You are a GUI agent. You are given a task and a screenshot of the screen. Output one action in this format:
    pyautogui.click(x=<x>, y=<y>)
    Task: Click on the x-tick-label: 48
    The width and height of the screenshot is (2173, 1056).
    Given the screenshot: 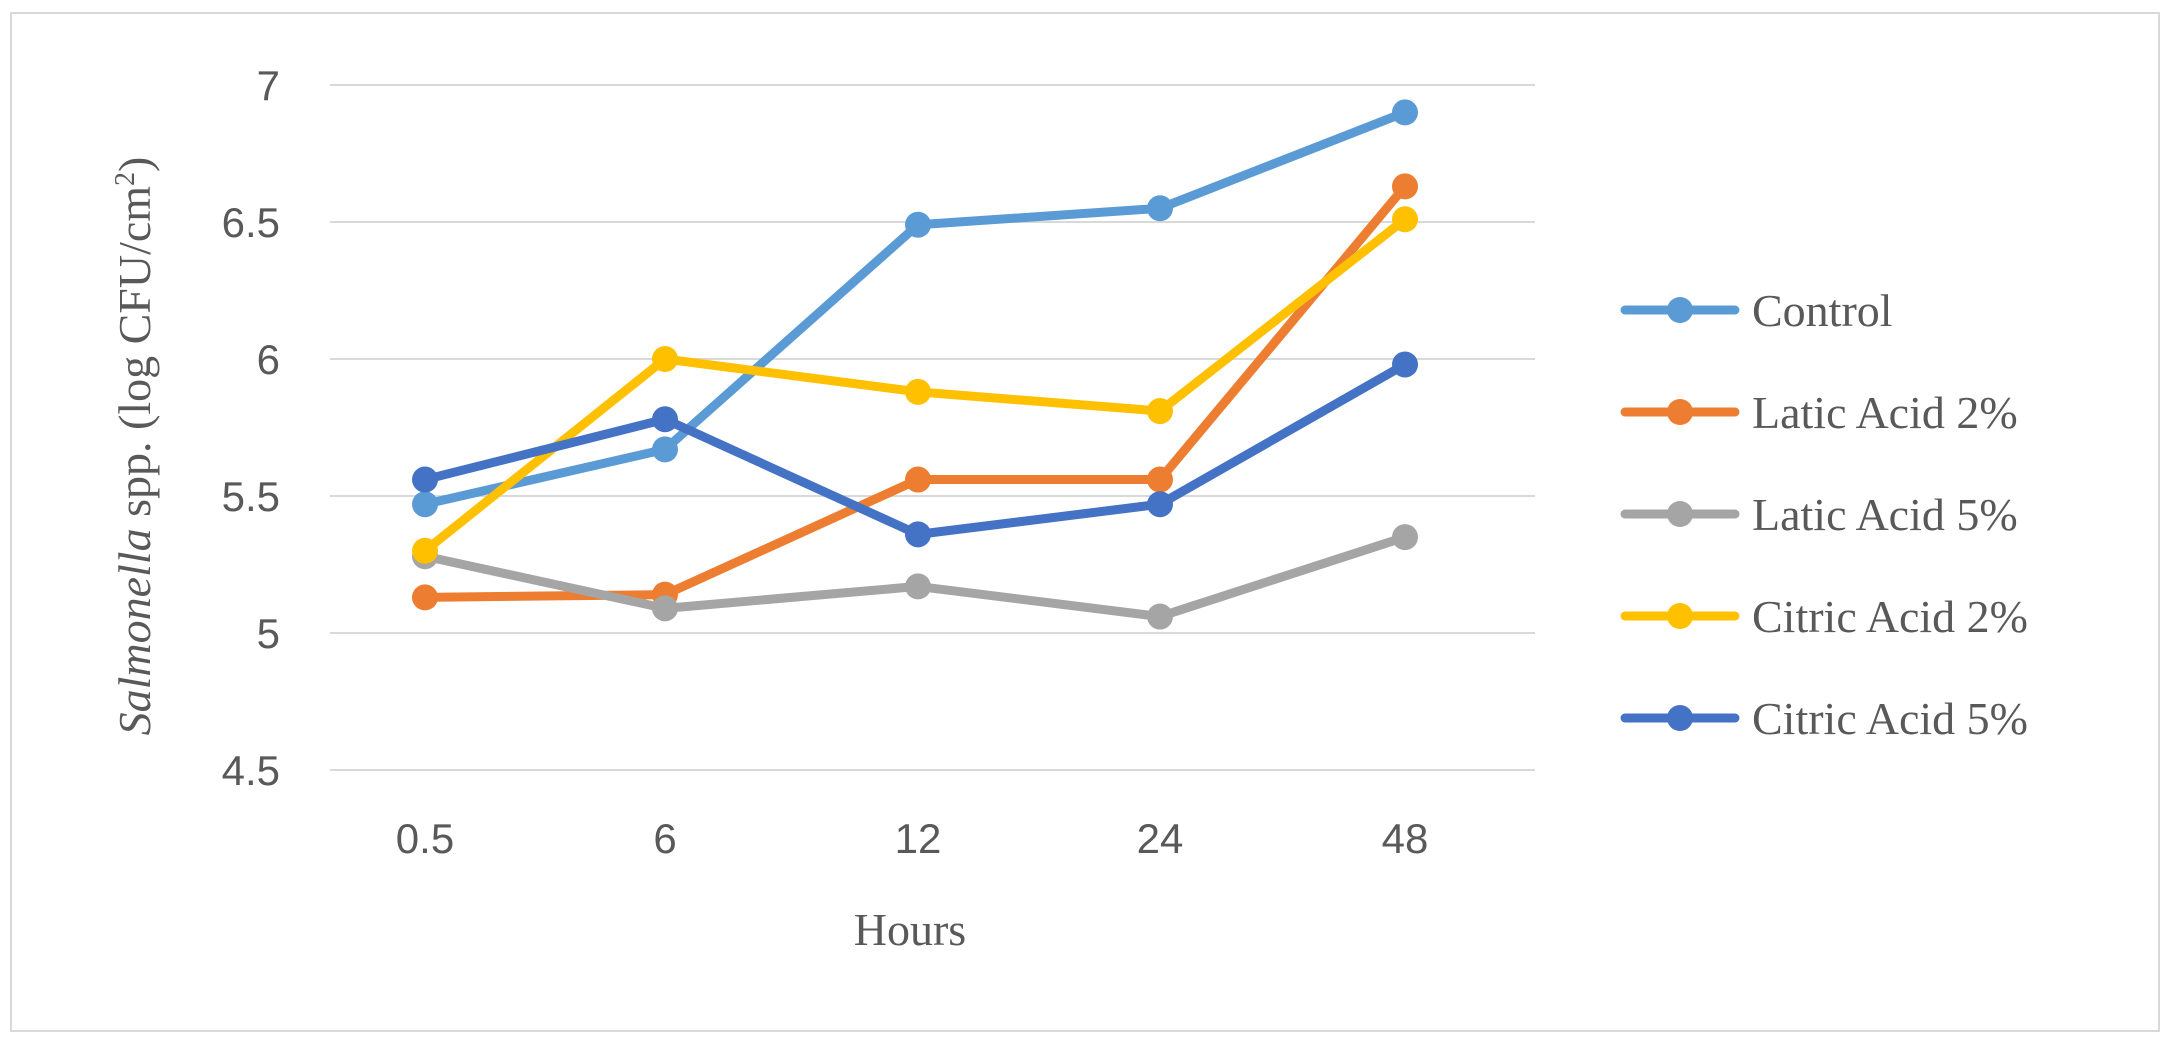 What is the action you would take?
    pyautogui.click(x=1405, y=838)
    